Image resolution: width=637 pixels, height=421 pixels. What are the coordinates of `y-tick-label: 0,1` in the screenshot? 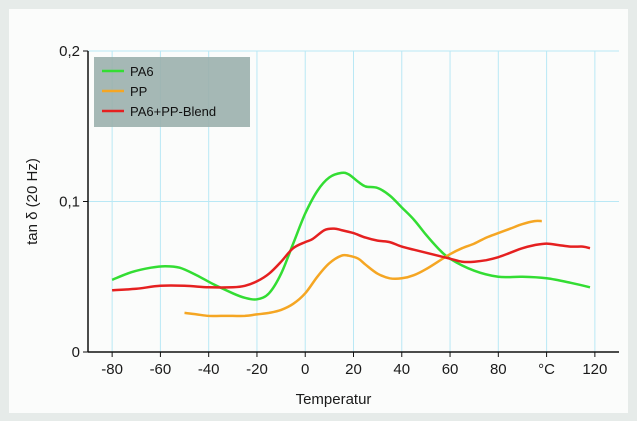 It's located at (69, 202).